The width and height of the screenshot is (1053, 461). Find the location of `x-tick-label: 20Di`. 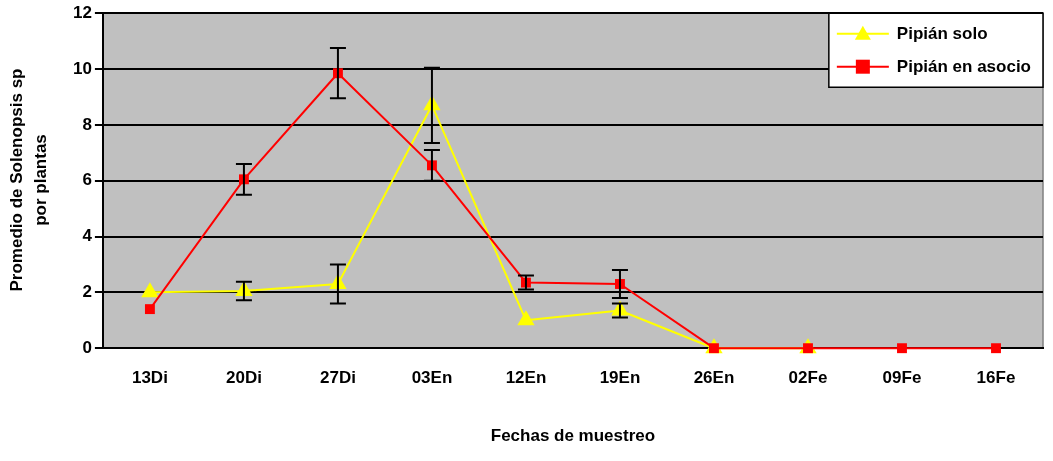

x-tick-label: 20Di is located at coordinates (243, 378).